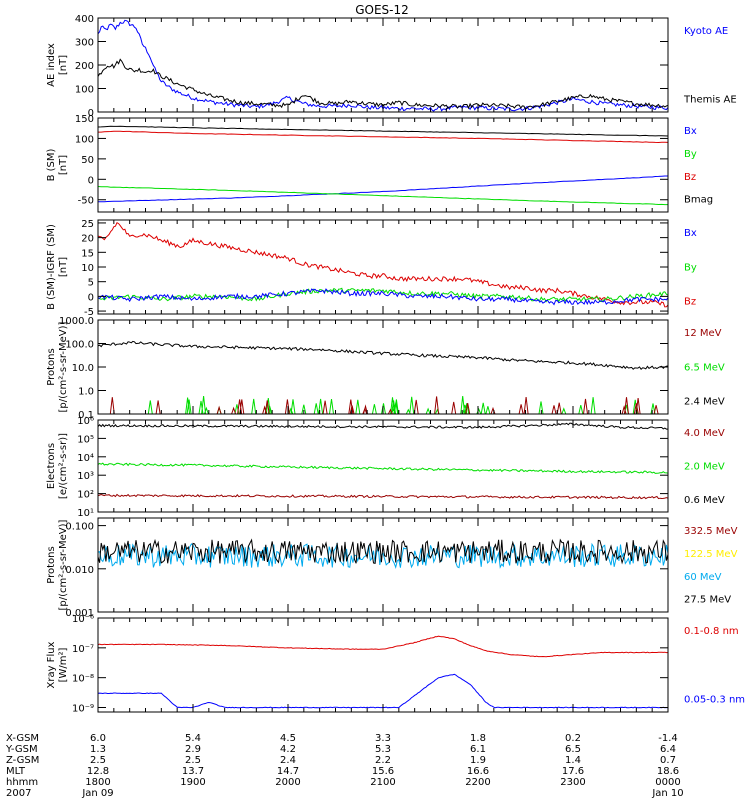  Describe the element at coordinates (85, 495) in the screenshot. I see `y-tick-label: 10²` at that location.